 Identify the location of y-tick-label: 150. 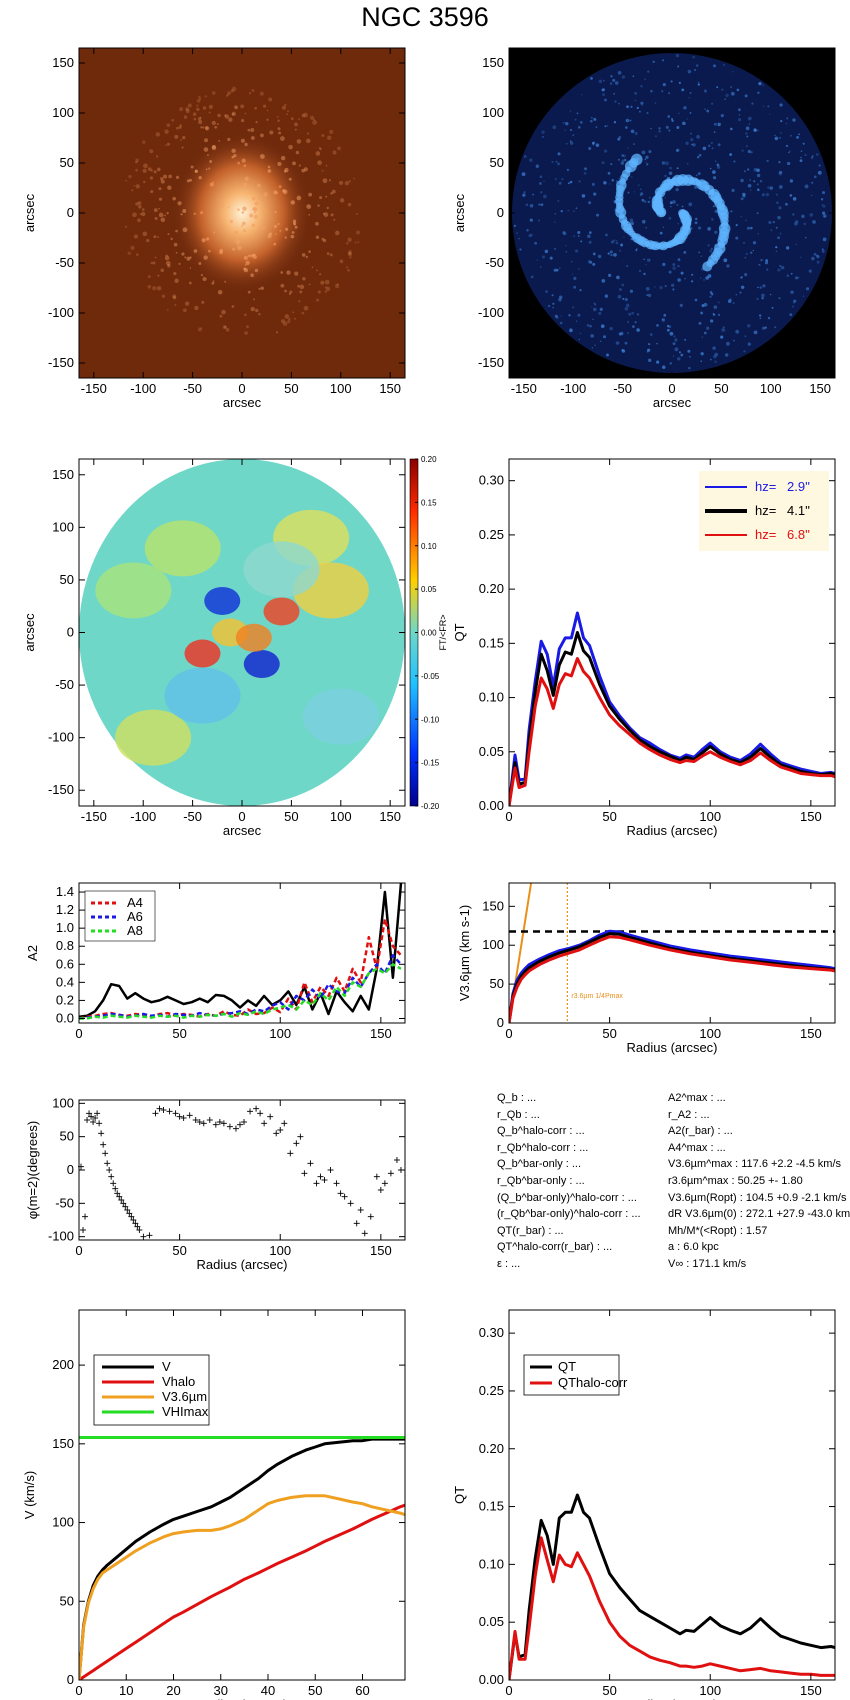
(493, 62).